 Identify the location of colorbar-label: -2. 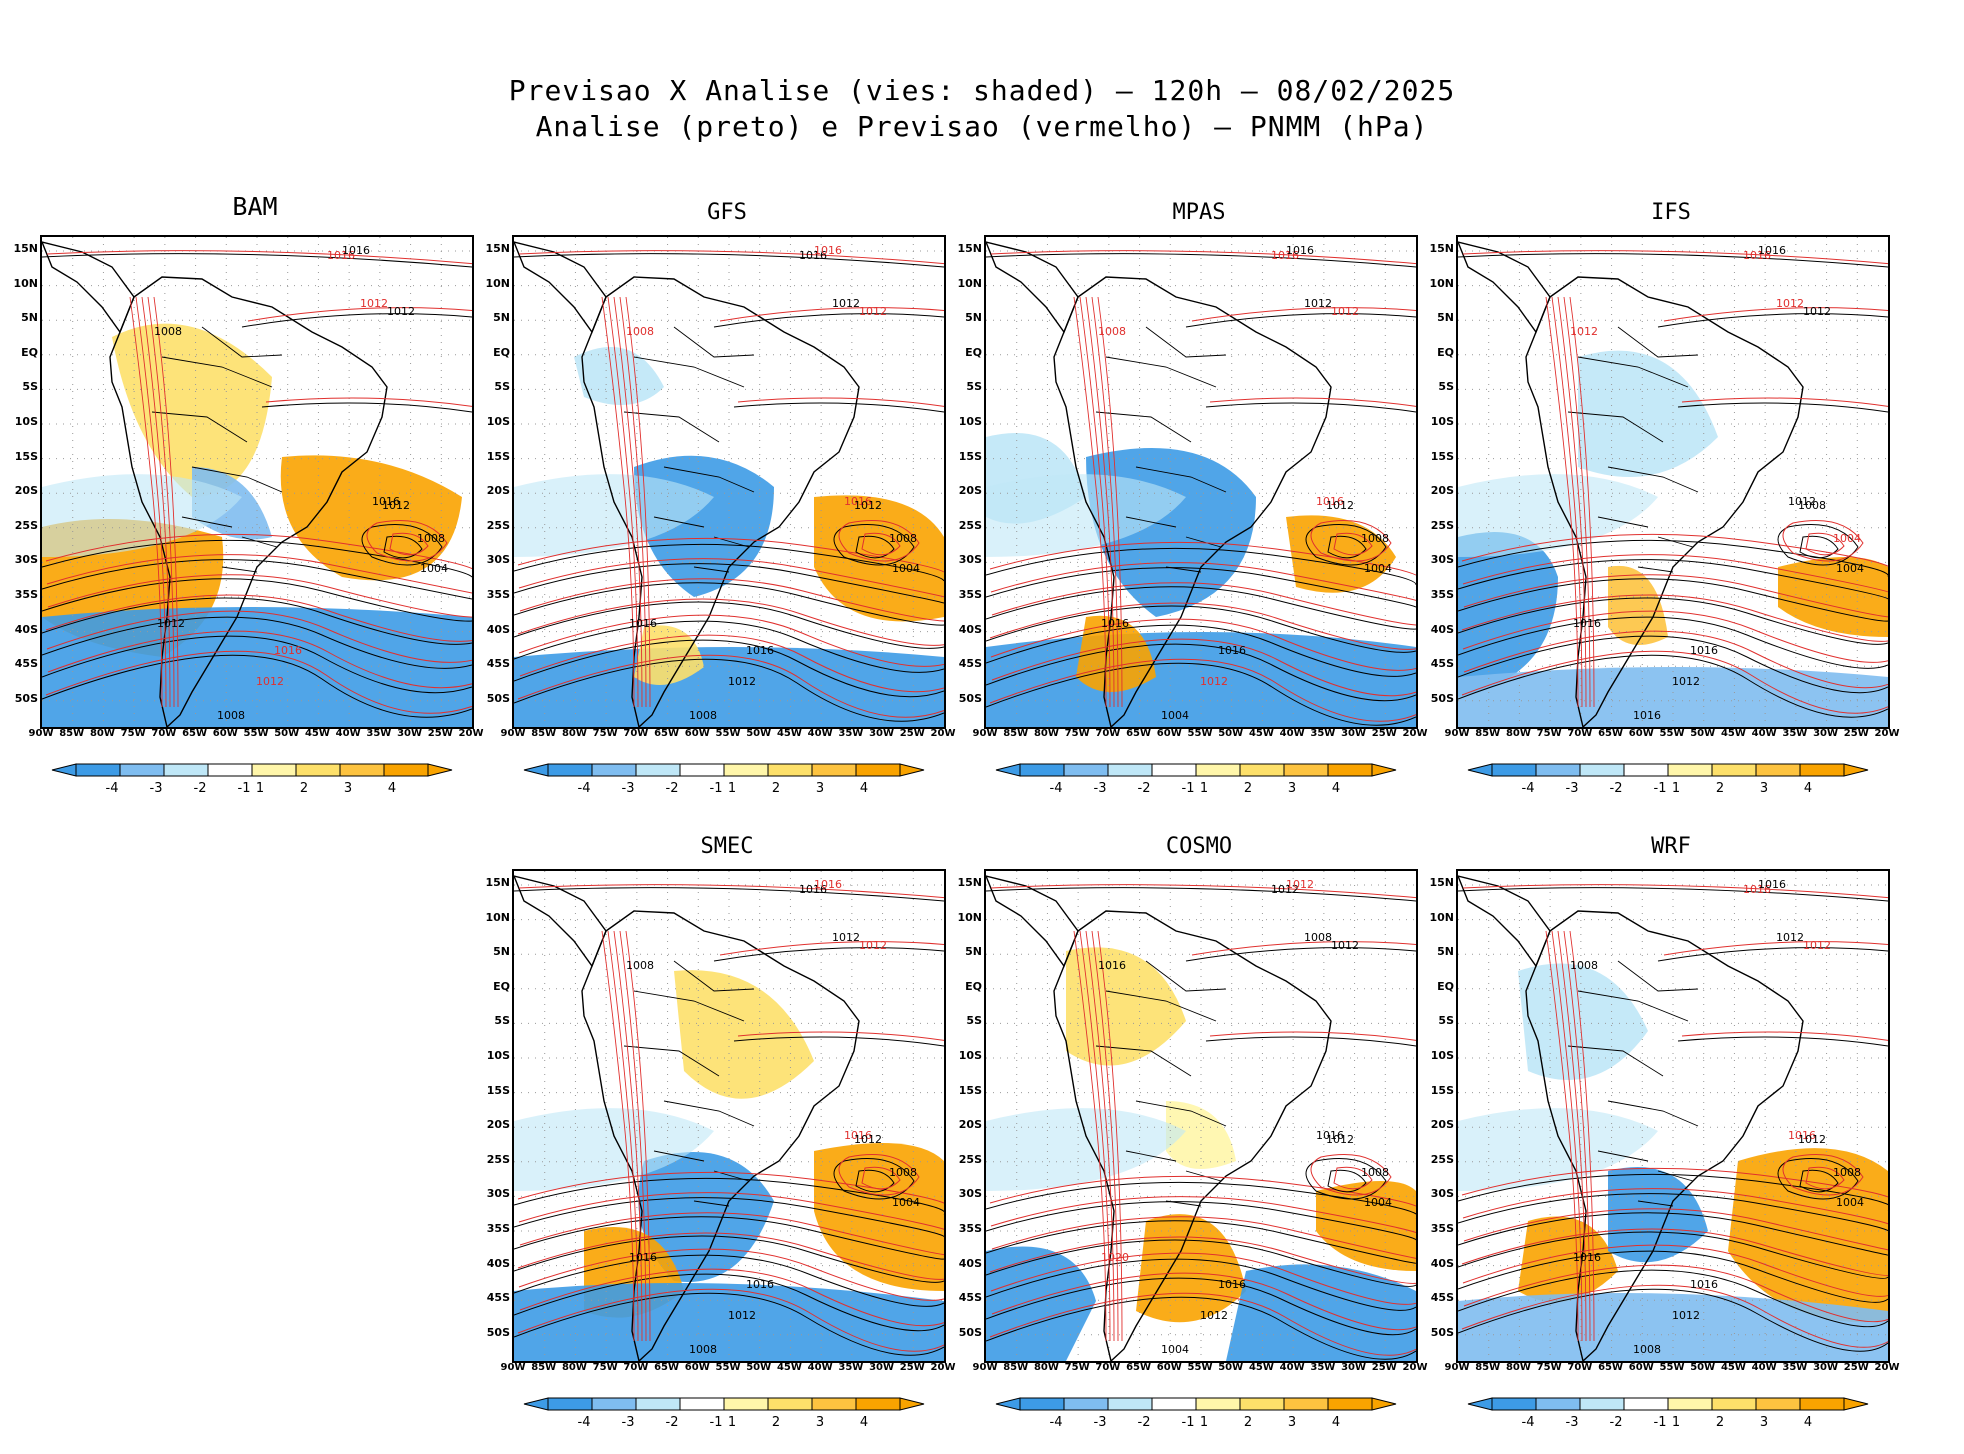
(200, 788).